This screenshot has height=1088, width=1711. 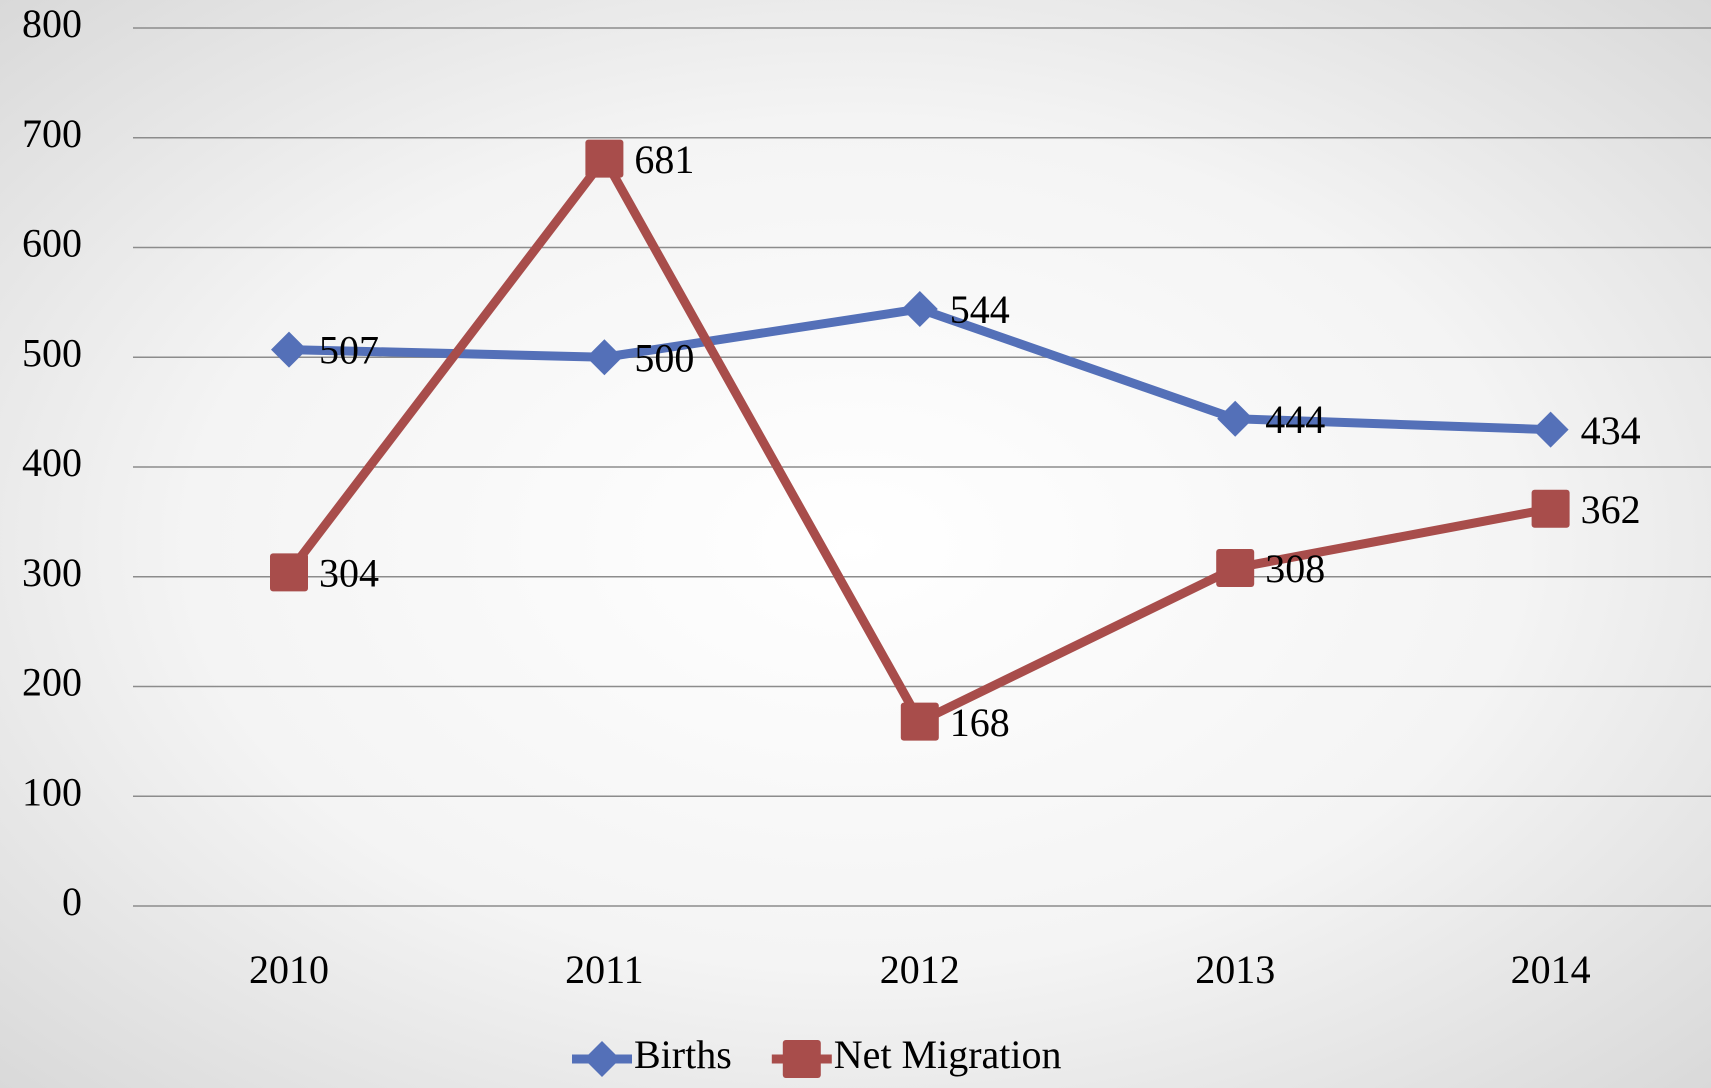 What do you see at coordinates (1295, 568) in the screenshot?
I see `data-label: 308` at bounding box center [1295, 568].